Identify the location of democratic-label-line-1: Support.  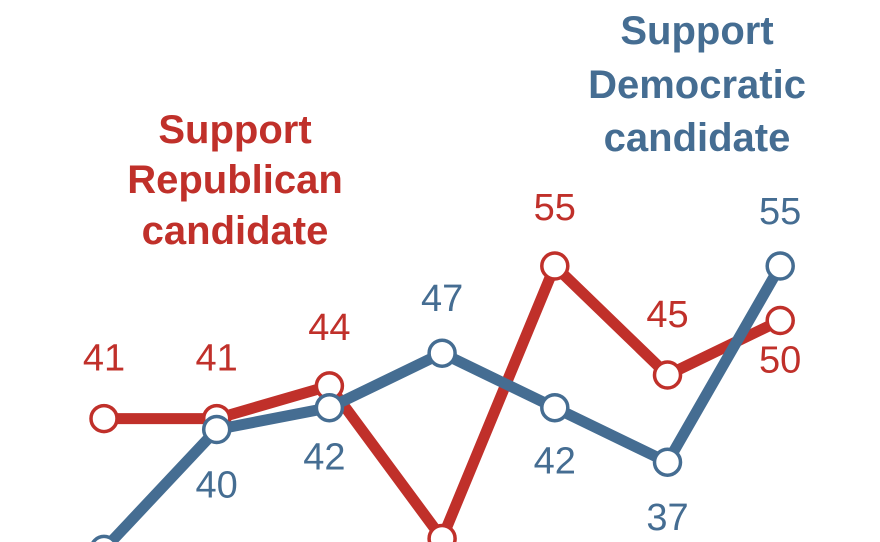
(696, 31).